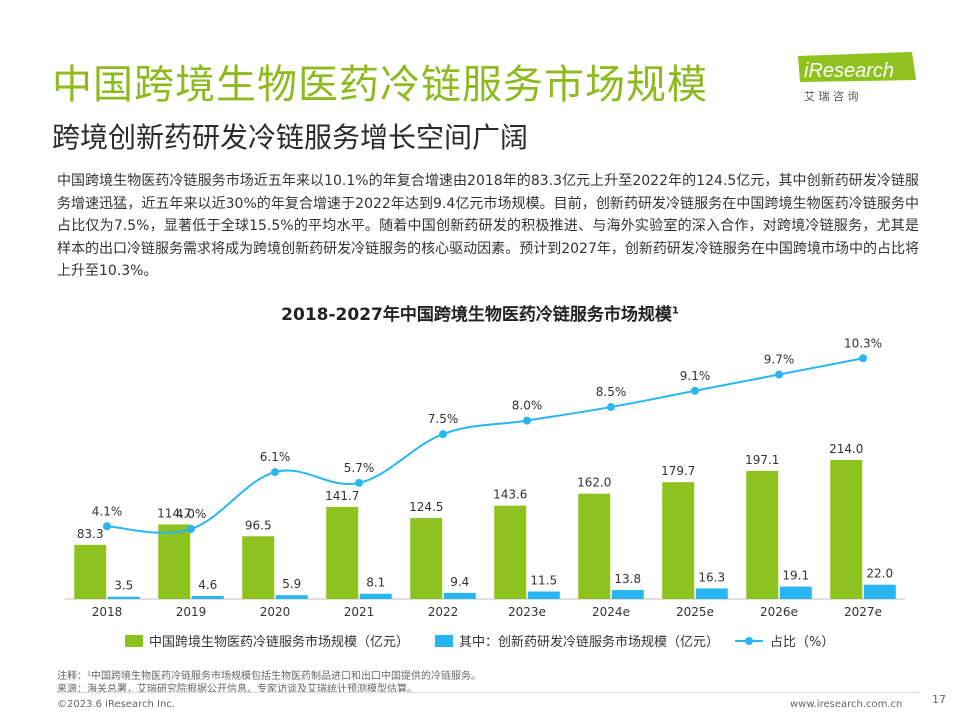  What do you see at coordinates (134, 641) in the screenshot?
I see `legend-swatch-total` at bounding box center [134, 641].